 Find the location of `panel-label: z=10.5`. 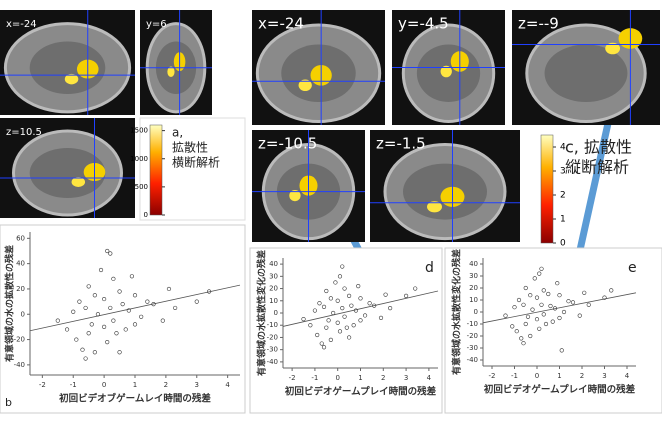

panel-label: z=10.5 is located at coordinates (24, 132).